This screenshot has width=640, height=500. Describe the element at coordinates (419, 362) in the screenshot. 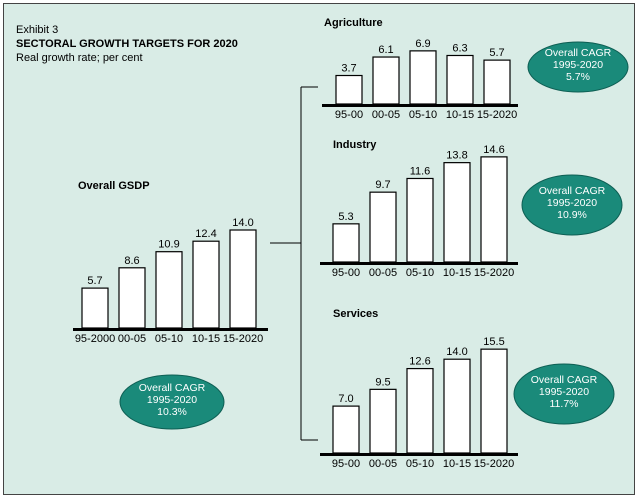

I see `value-label-services-2: 12.6` at that location.